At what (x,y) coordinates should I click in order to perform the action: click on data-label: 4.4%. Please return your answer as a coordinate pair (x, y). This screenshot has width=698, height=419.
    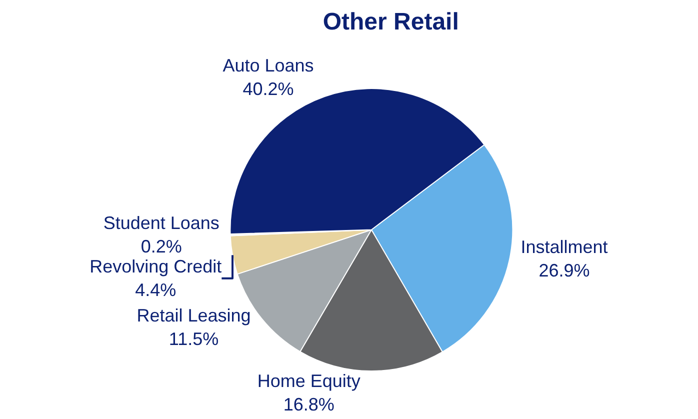
    Looking at the image, I should click on (155, 290).